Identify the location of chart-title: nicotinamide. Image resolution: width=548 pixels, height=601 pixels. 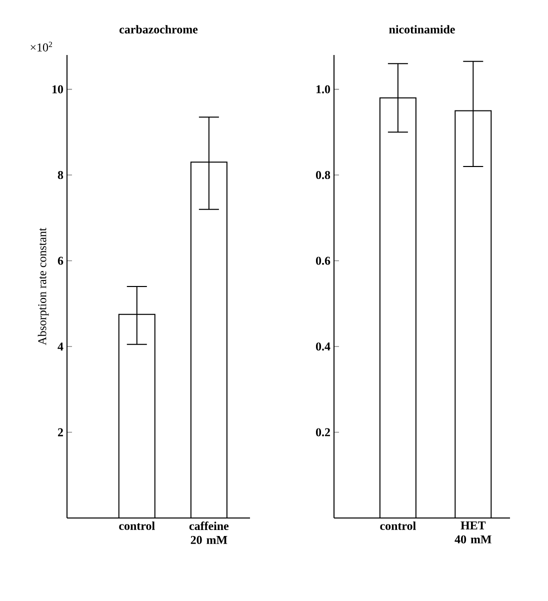
(422, 29).